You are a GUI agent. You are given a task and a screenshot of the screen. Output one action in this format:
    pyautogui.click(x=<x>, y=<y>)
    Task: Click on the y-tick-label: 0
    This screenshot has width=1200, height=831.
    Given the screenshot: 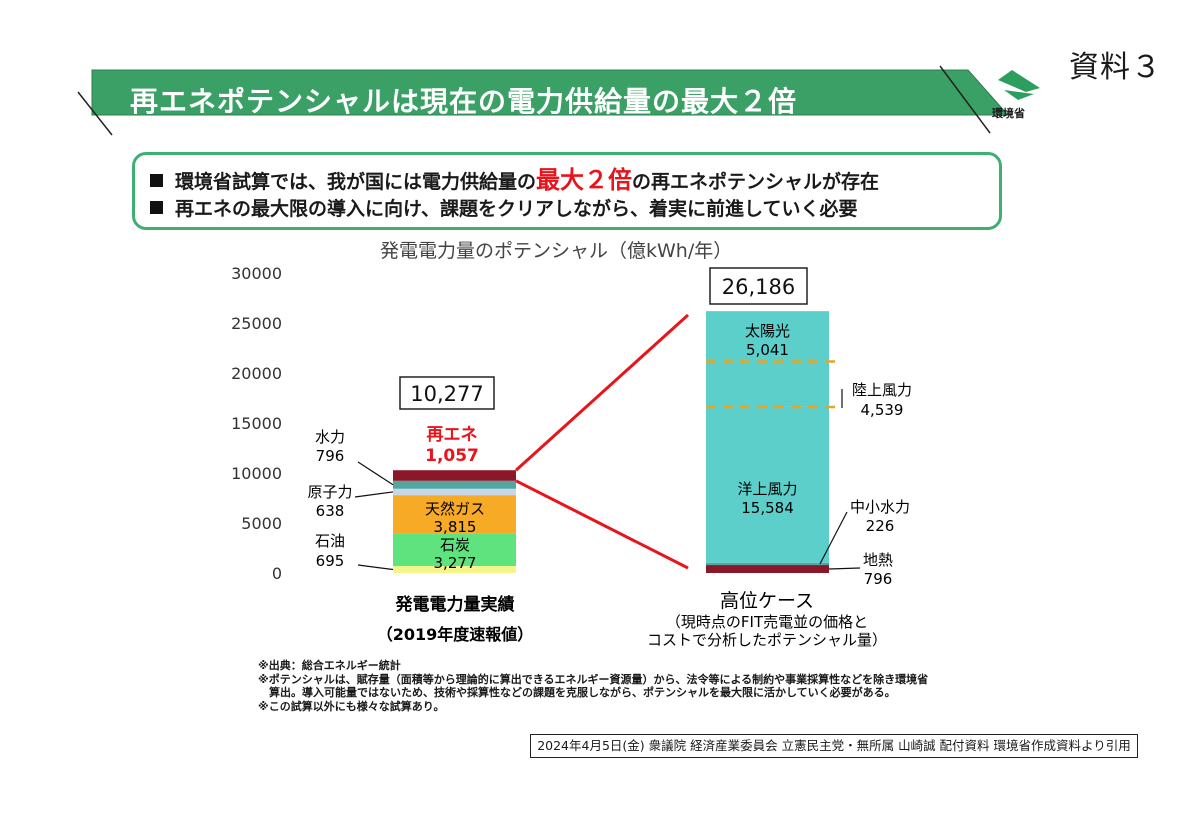 What is the action you would take?
    pyautogui.click(x=277, y=573)
    